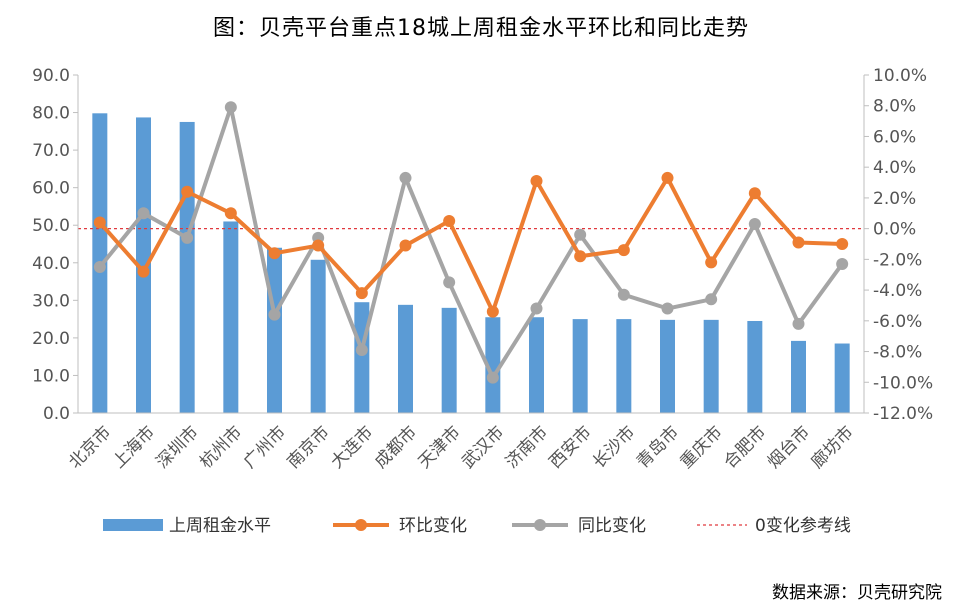 The width and height of the screenshot is (962, 608). I want to click on legend-label: 环比变化, so click(433, 526).